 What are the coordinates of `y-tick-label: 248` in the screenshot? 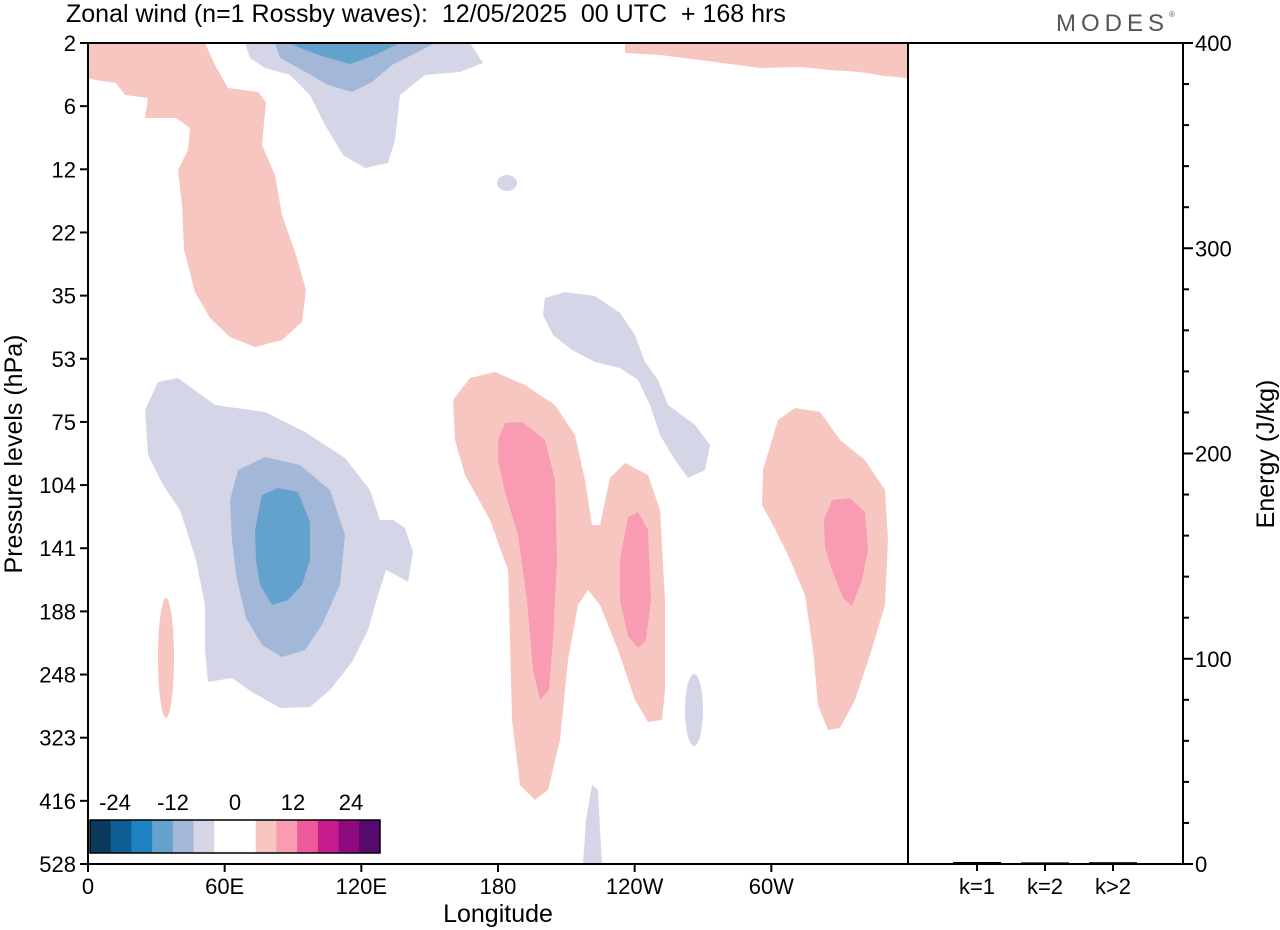 It's located at (57, 675).